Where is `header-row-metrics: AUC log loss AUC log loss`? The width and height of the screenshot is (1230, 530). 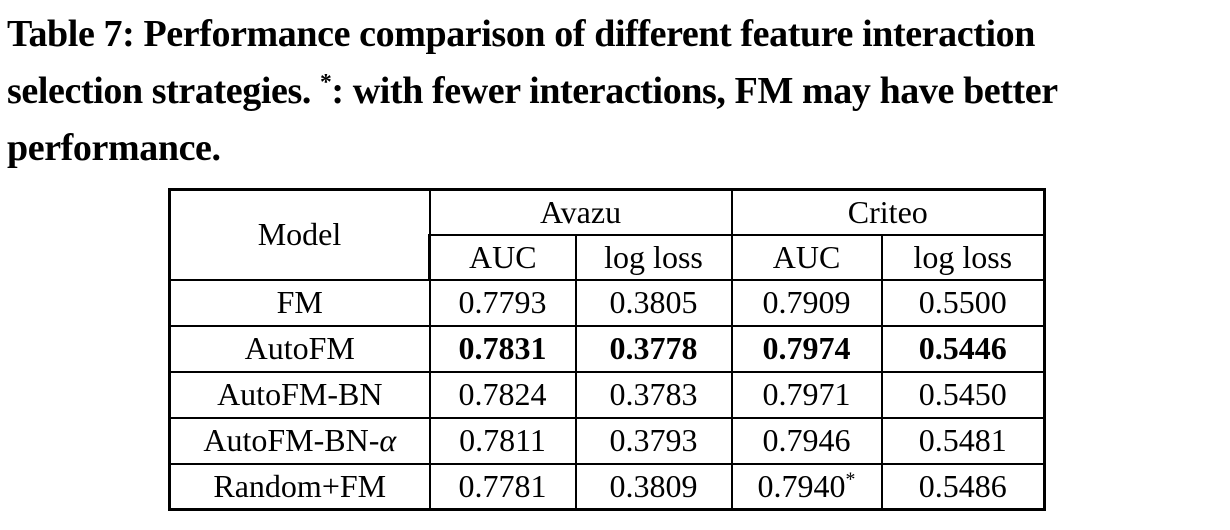 header-row-metrics: AUC log loss AUC log loss is located at coordinates (608, 257).